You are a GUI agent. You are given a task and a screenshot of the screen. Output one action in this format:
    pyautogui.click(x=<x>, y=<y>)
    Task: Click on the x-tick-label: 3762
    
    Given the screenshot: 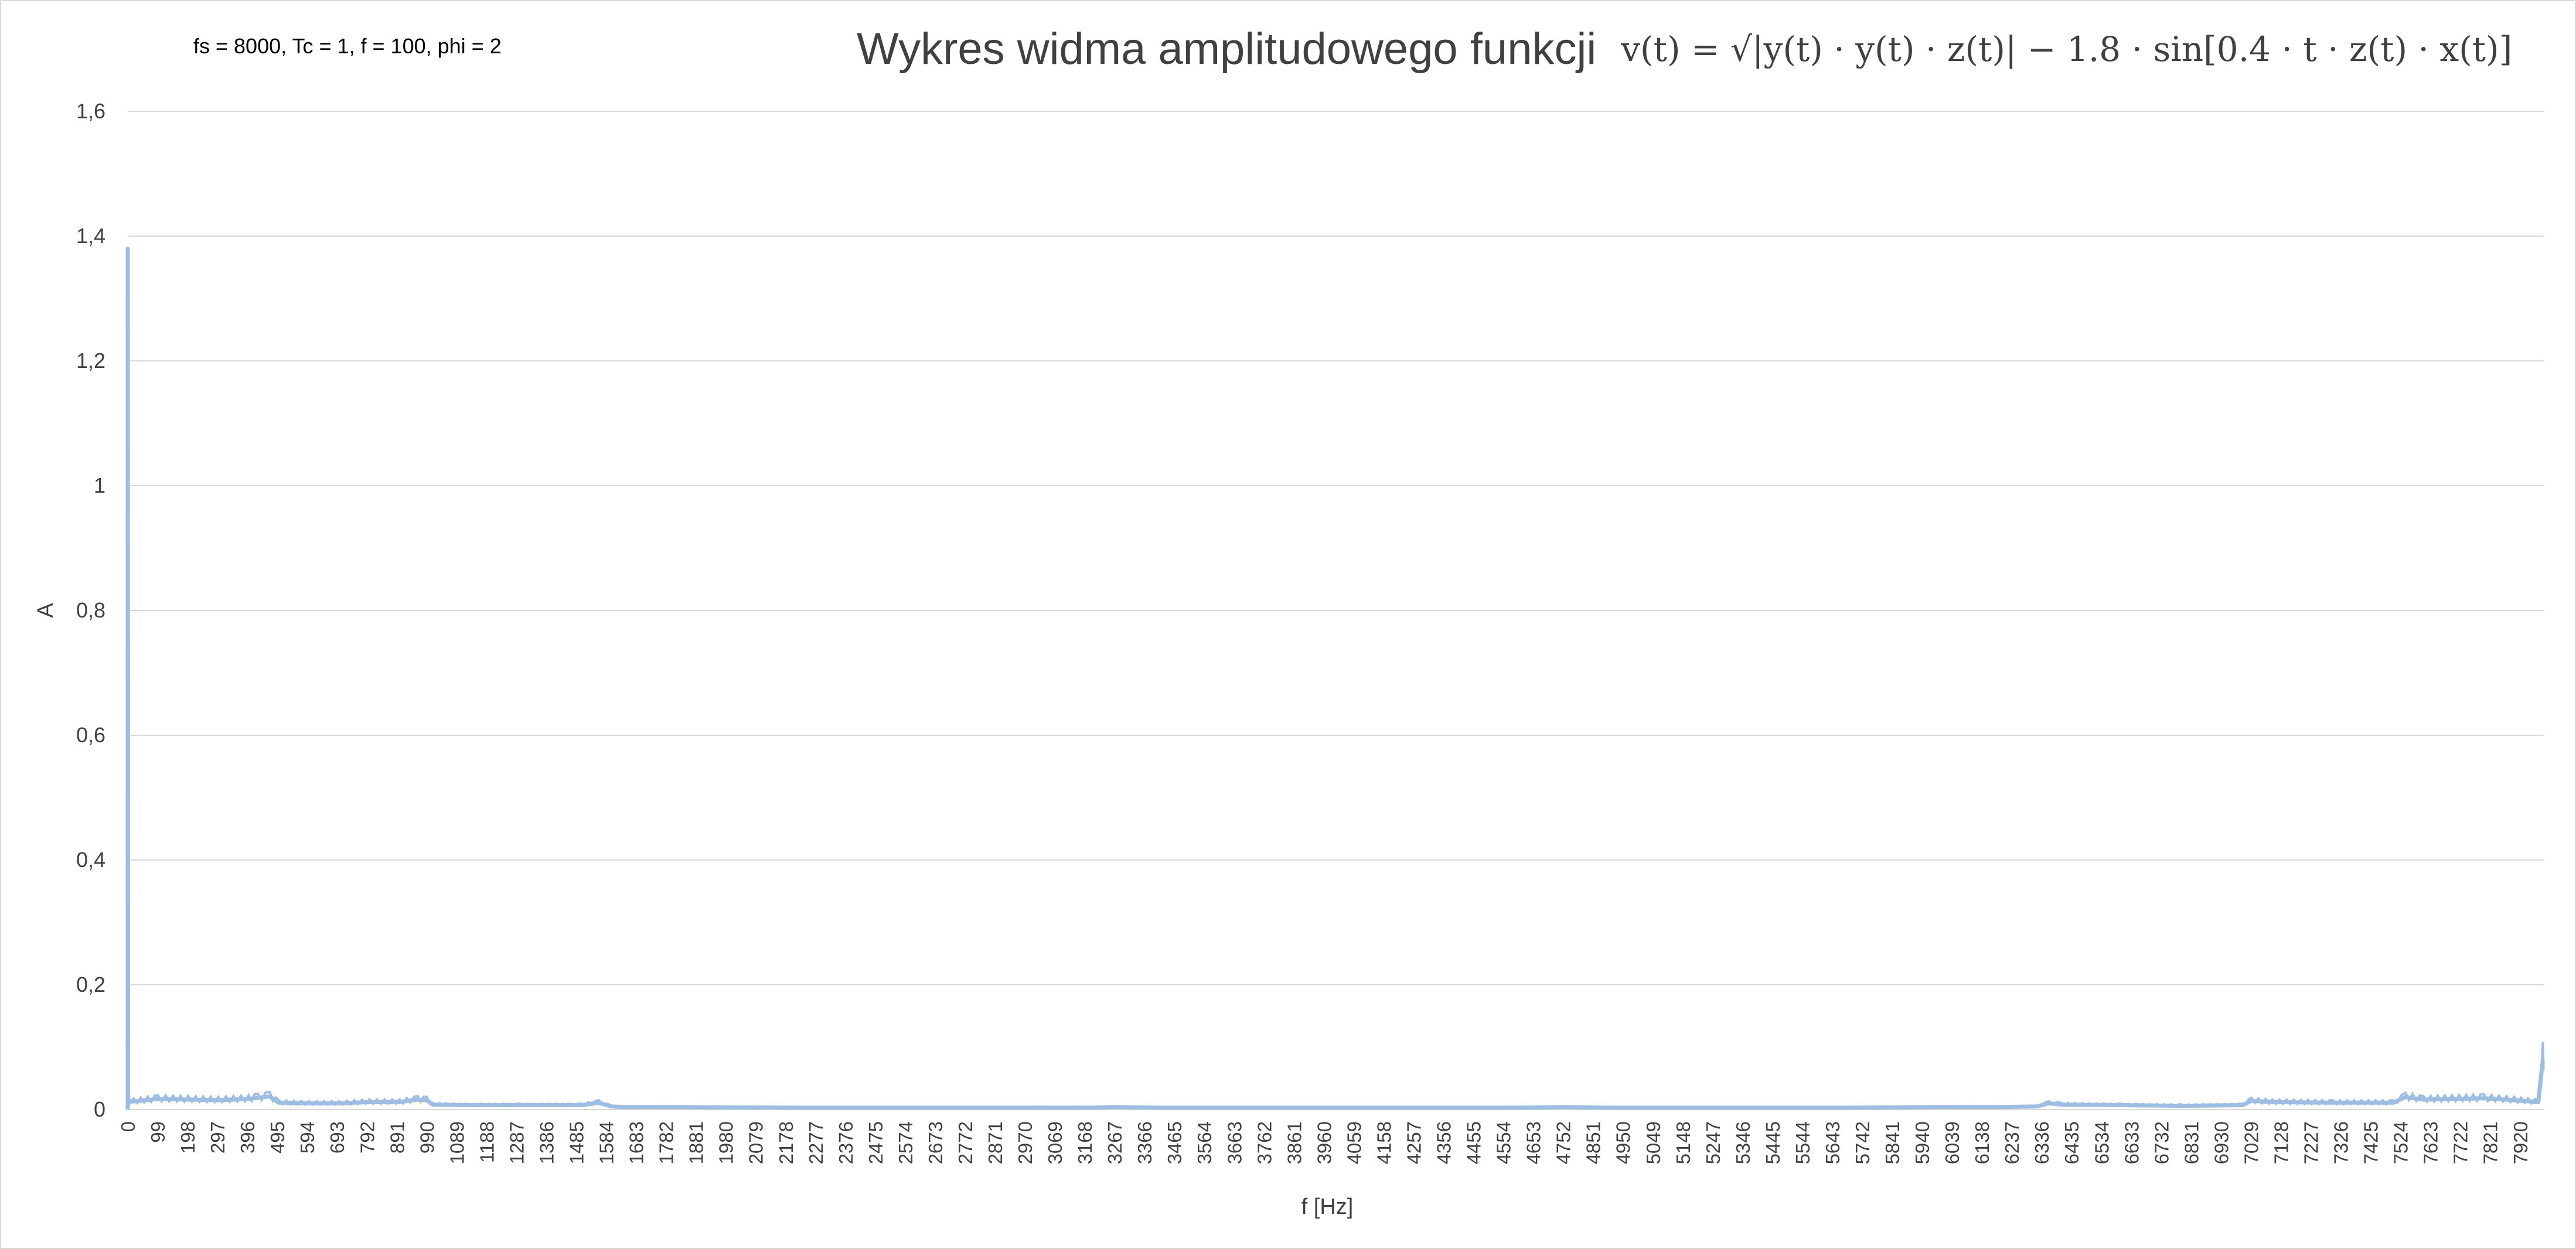 What is the action you would take?
    pyautogui.click(x=1264, y=1142)
    